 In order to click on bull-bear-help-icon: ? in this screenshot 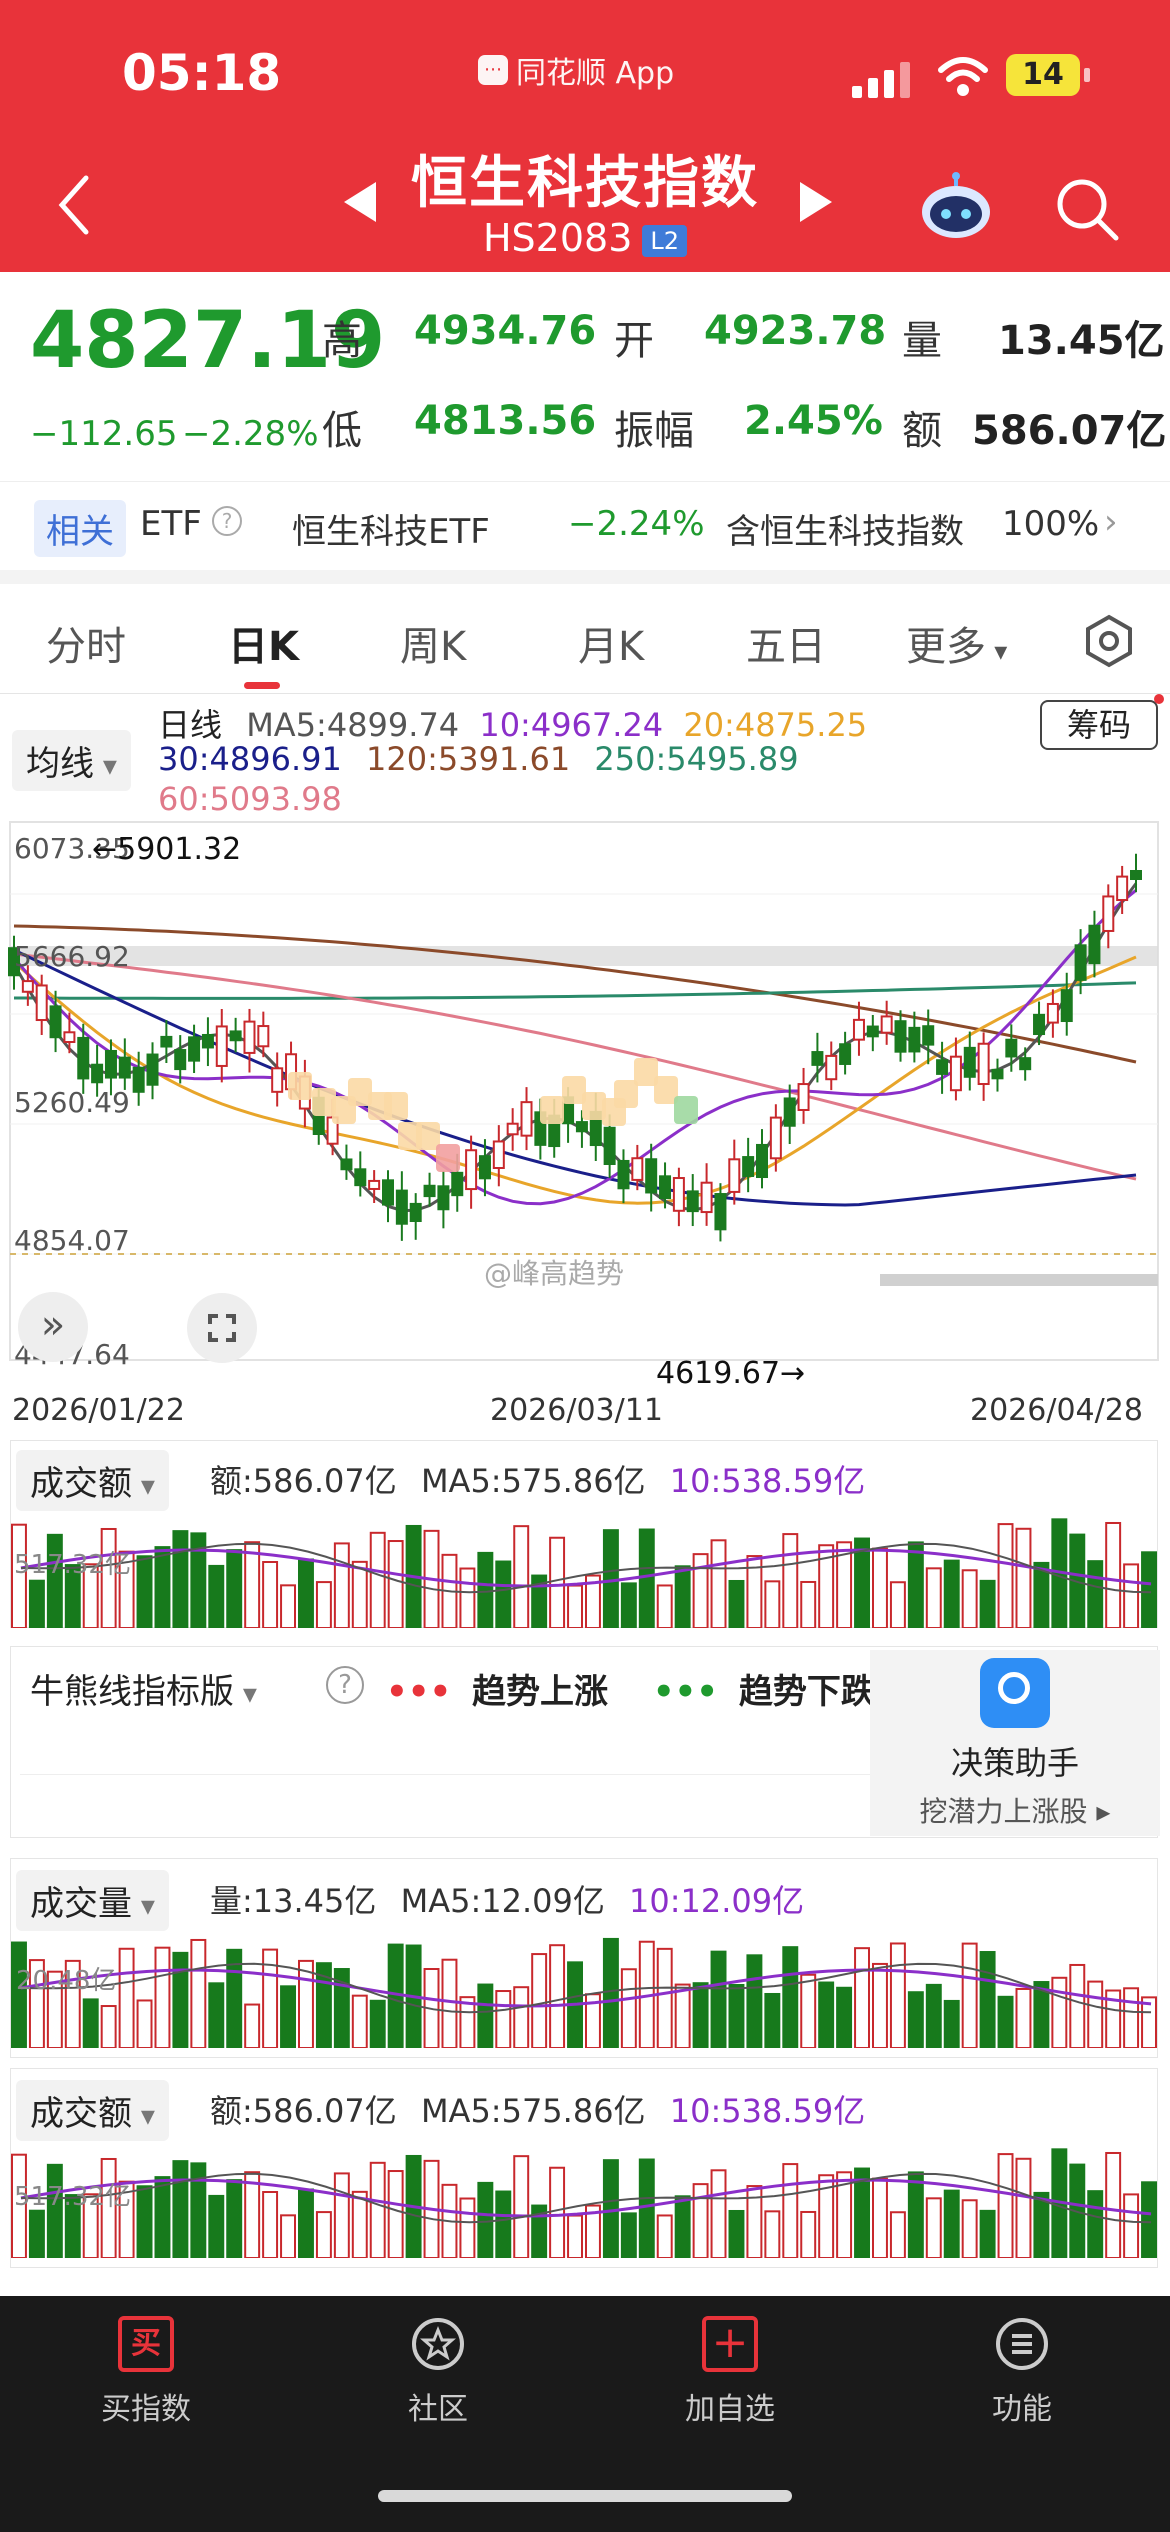, I will do `click(345, 1685)`.